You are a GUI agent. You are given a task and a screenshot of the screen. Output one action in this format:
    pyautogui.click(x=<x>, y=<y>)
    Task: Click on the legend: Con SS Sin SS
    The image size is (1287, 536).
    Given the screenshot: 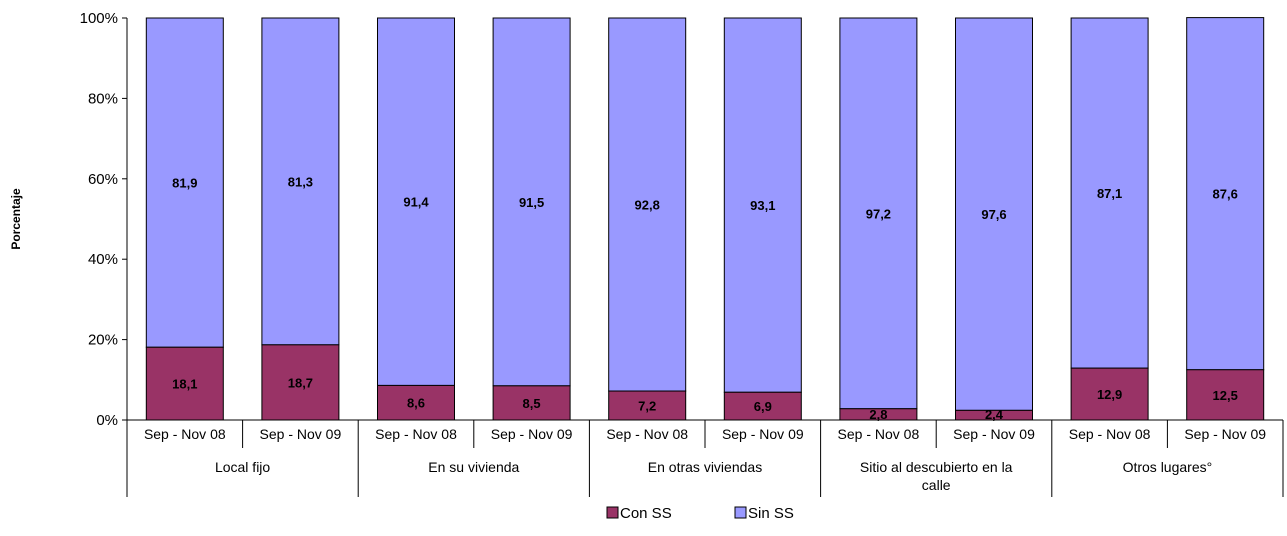 What is the action you would take?
    pyautogui.click(x=700, y=513)
    